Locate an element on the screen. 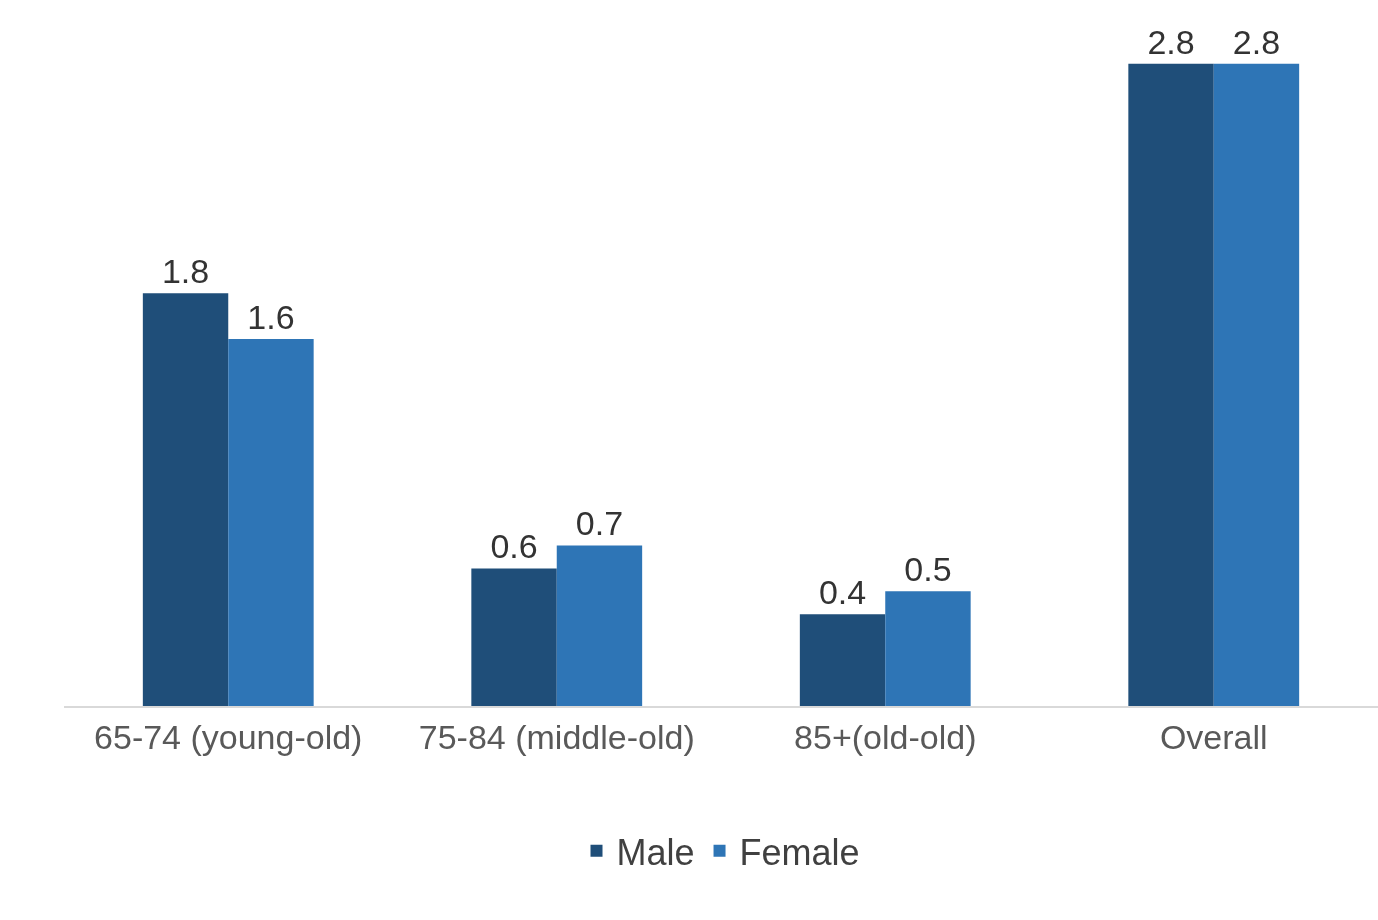 Image resolution: width=1378 pixels, height=920 pixels. data-label: 1.8 is located at coordinates (185, 271).